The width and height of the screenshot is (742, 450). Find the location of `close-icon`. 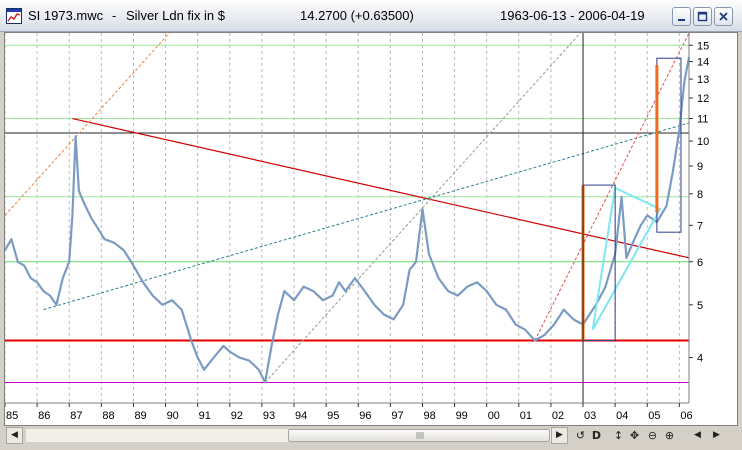

close-icon is located at coordinates (723, 16).